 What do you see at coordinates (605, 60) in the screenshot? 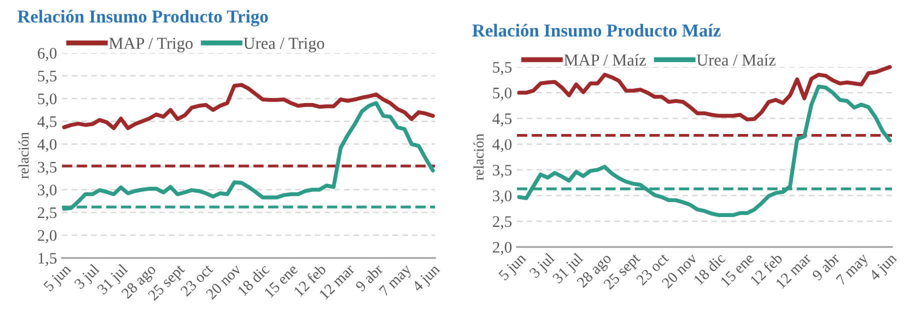
I see `legend-label: MAP / Maíz` at bounding box center [605, 60].